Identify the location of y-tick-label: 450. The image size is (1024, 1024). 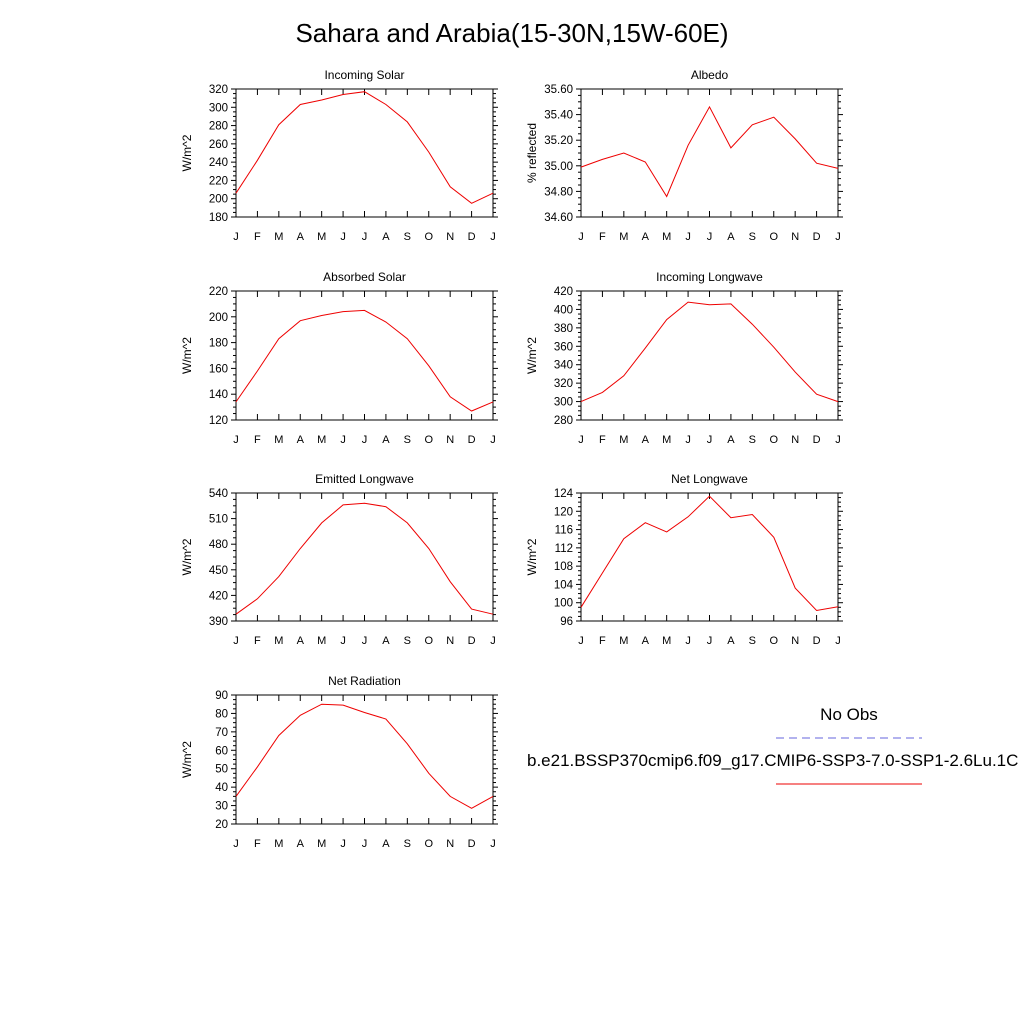
(218, 571).